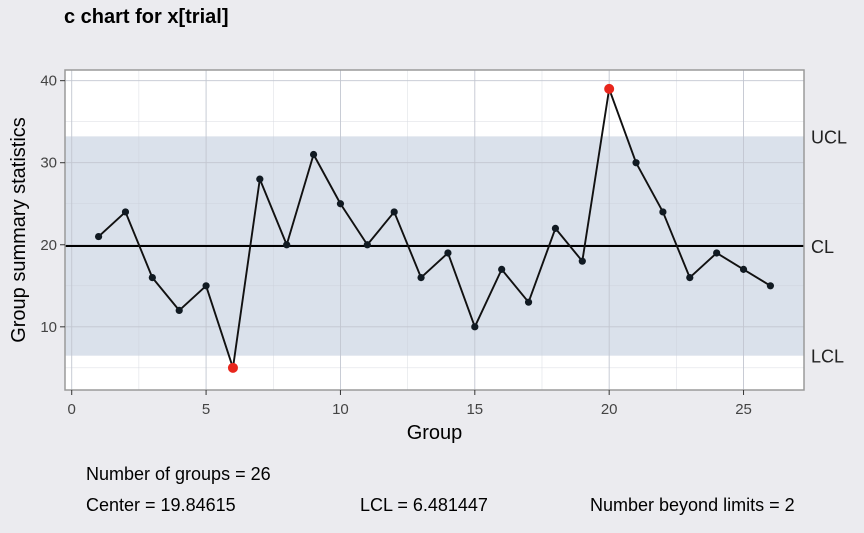 This screenshot has height=533, width=864. Describe the element at coordinates (48, 81) in the screenshot. I see `y-tick-label: 40` at that location.